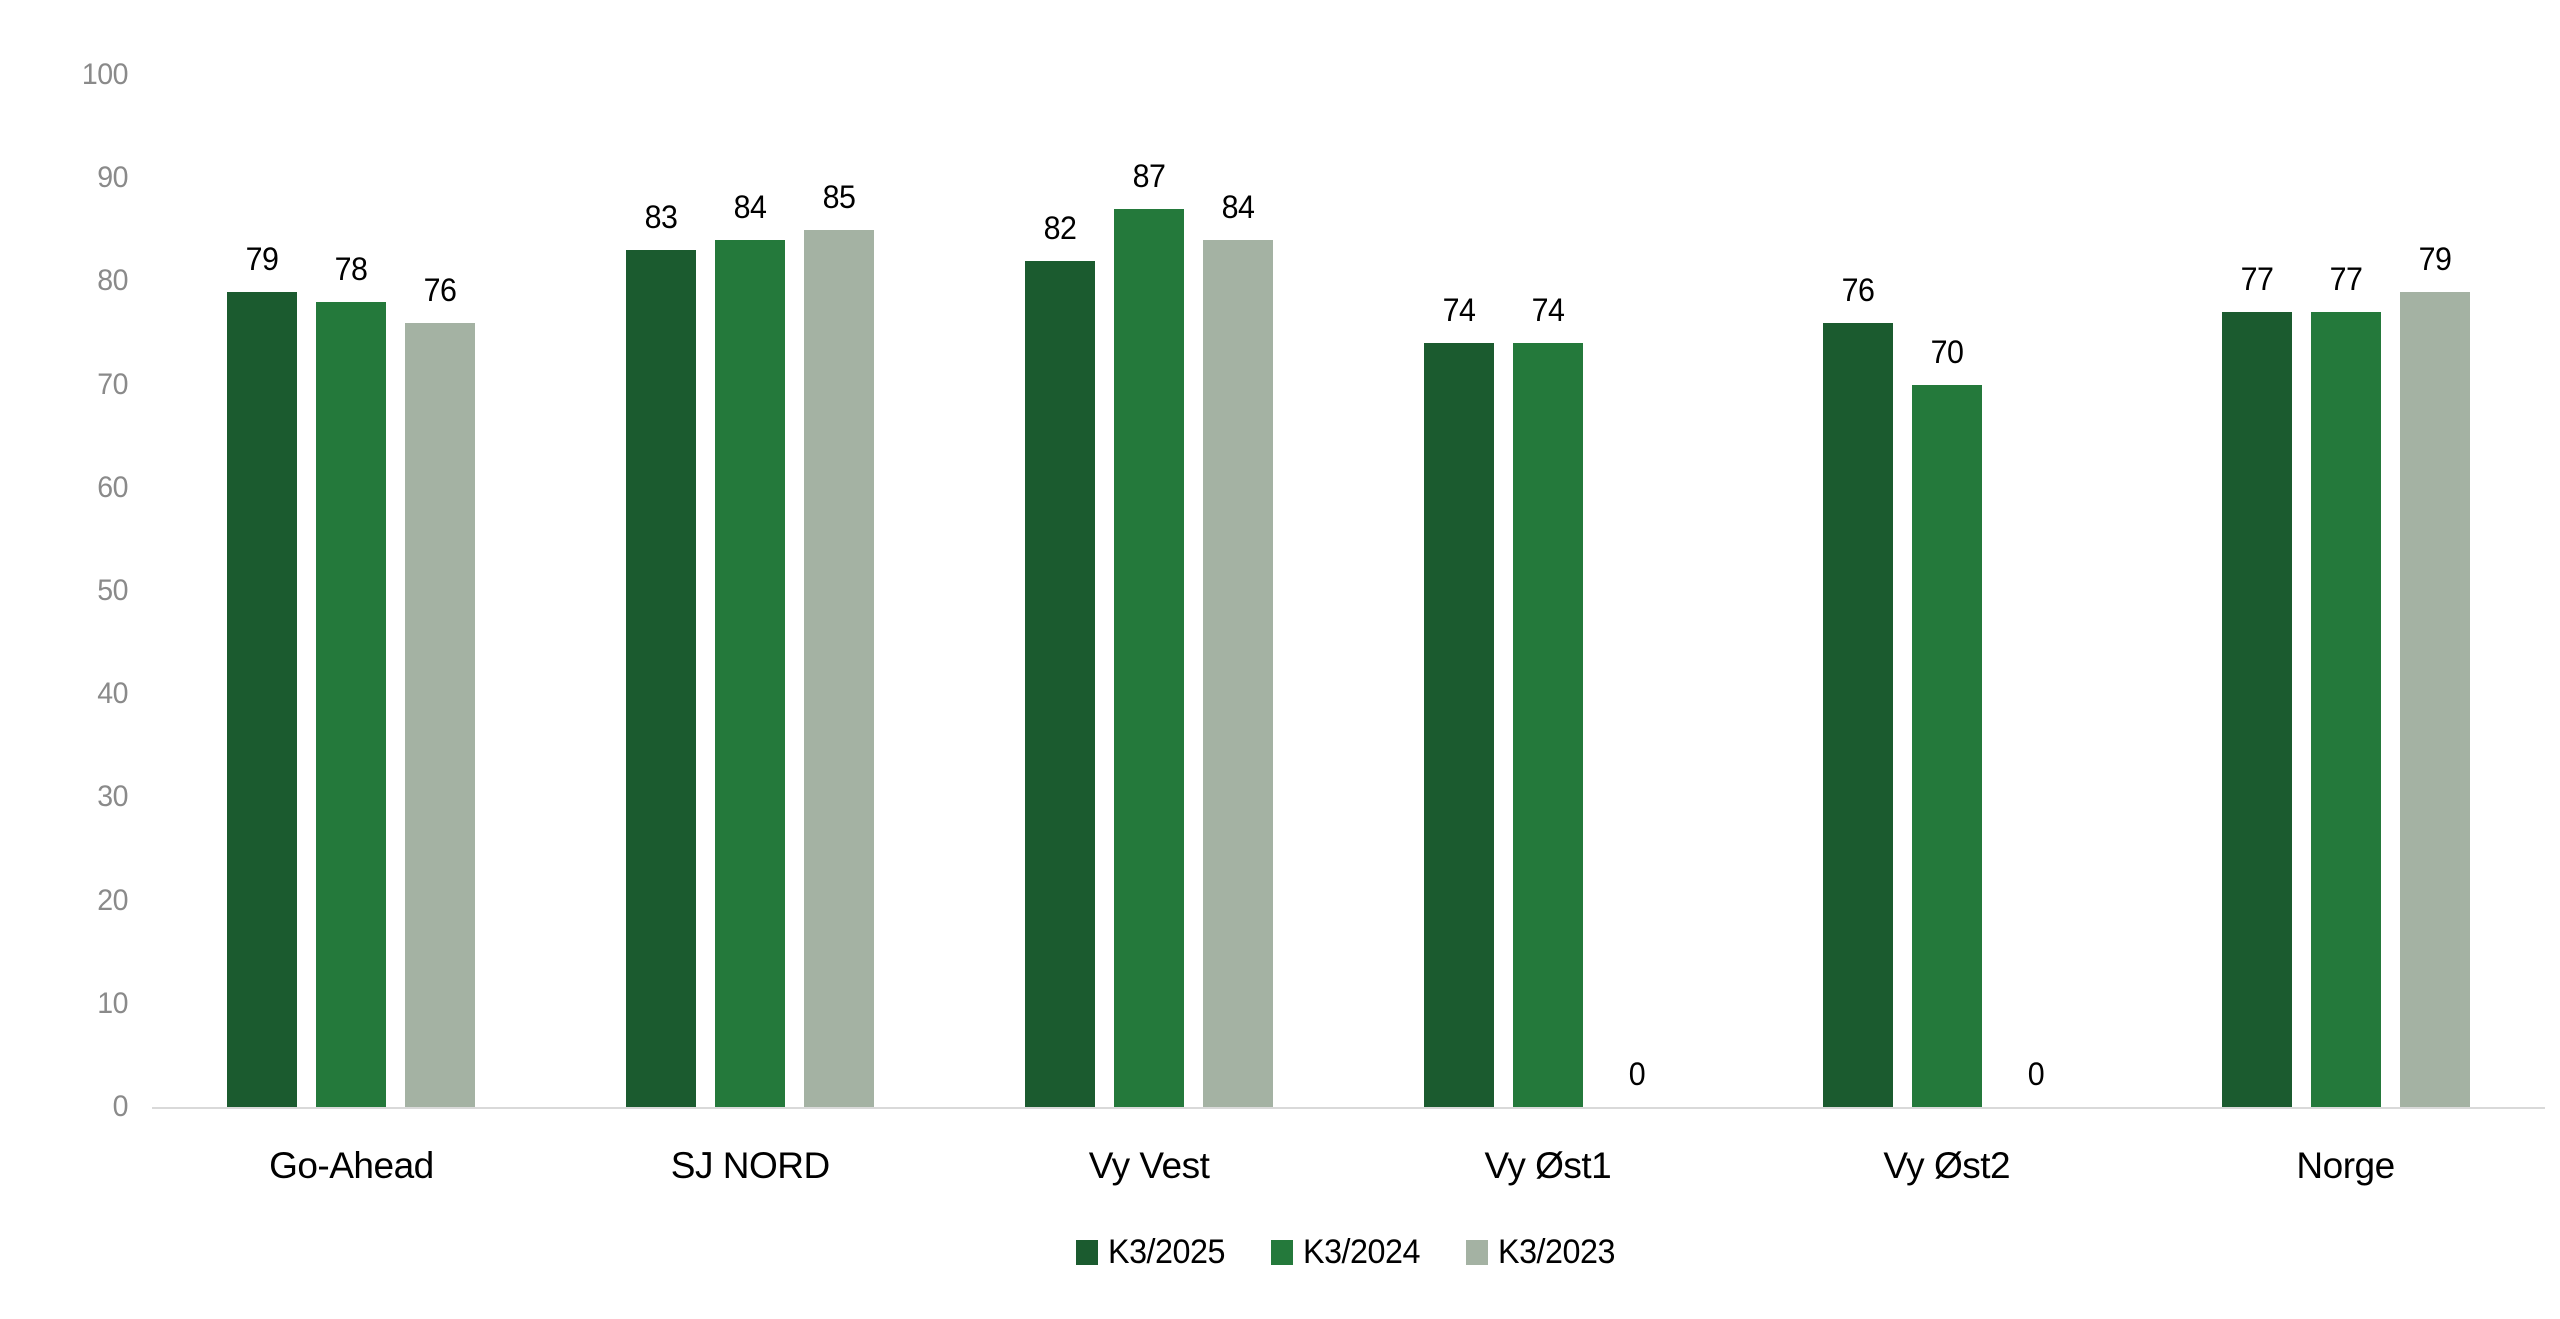 The width and height of the screenshot is (2560, 1319). I want to click on bar-value-label: 87, so click(1149, 176).